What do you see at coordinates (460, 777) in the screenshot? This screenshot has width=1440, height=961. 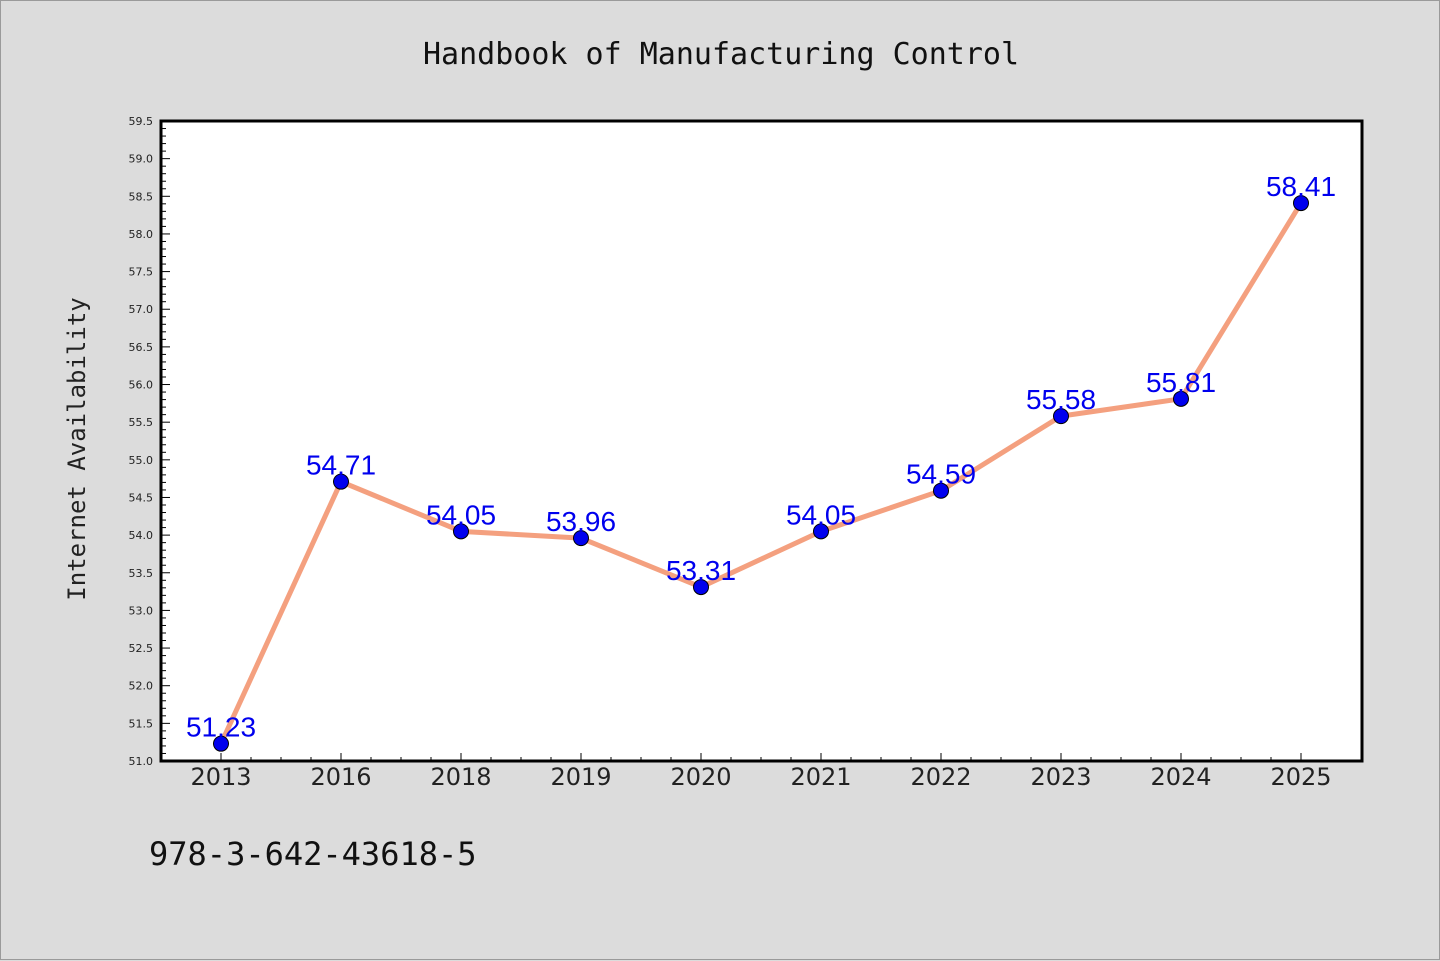 I see `x-tick-label: 2018` at bounding box center [460, 777].